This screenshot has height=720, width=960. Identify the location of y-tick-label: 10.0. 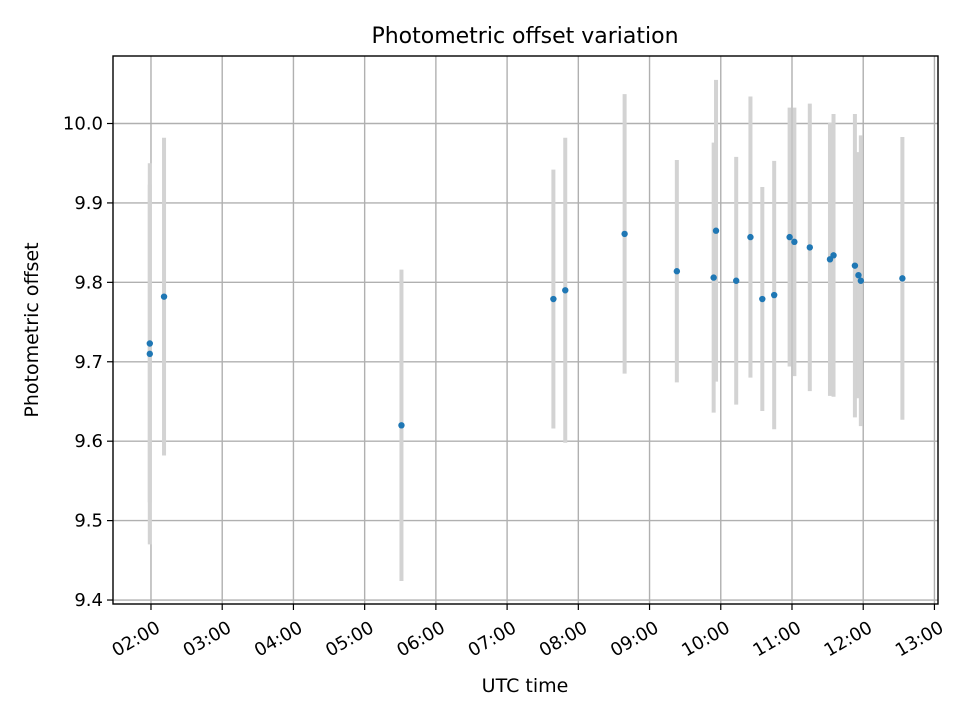
(83, 124).